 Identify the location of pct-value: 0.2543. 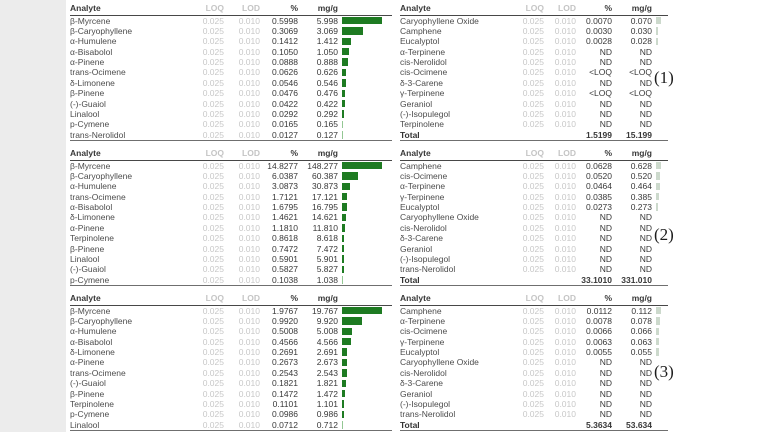
(285, 372).